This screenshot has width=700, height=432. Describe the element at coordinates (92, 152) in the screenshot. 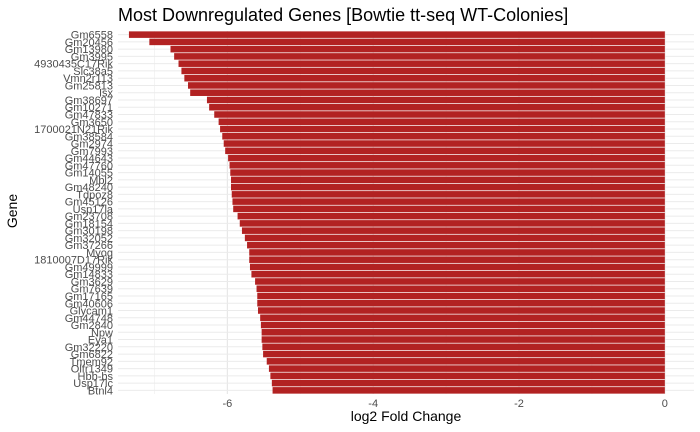

I see `gene-label: Gm7993` at that location.